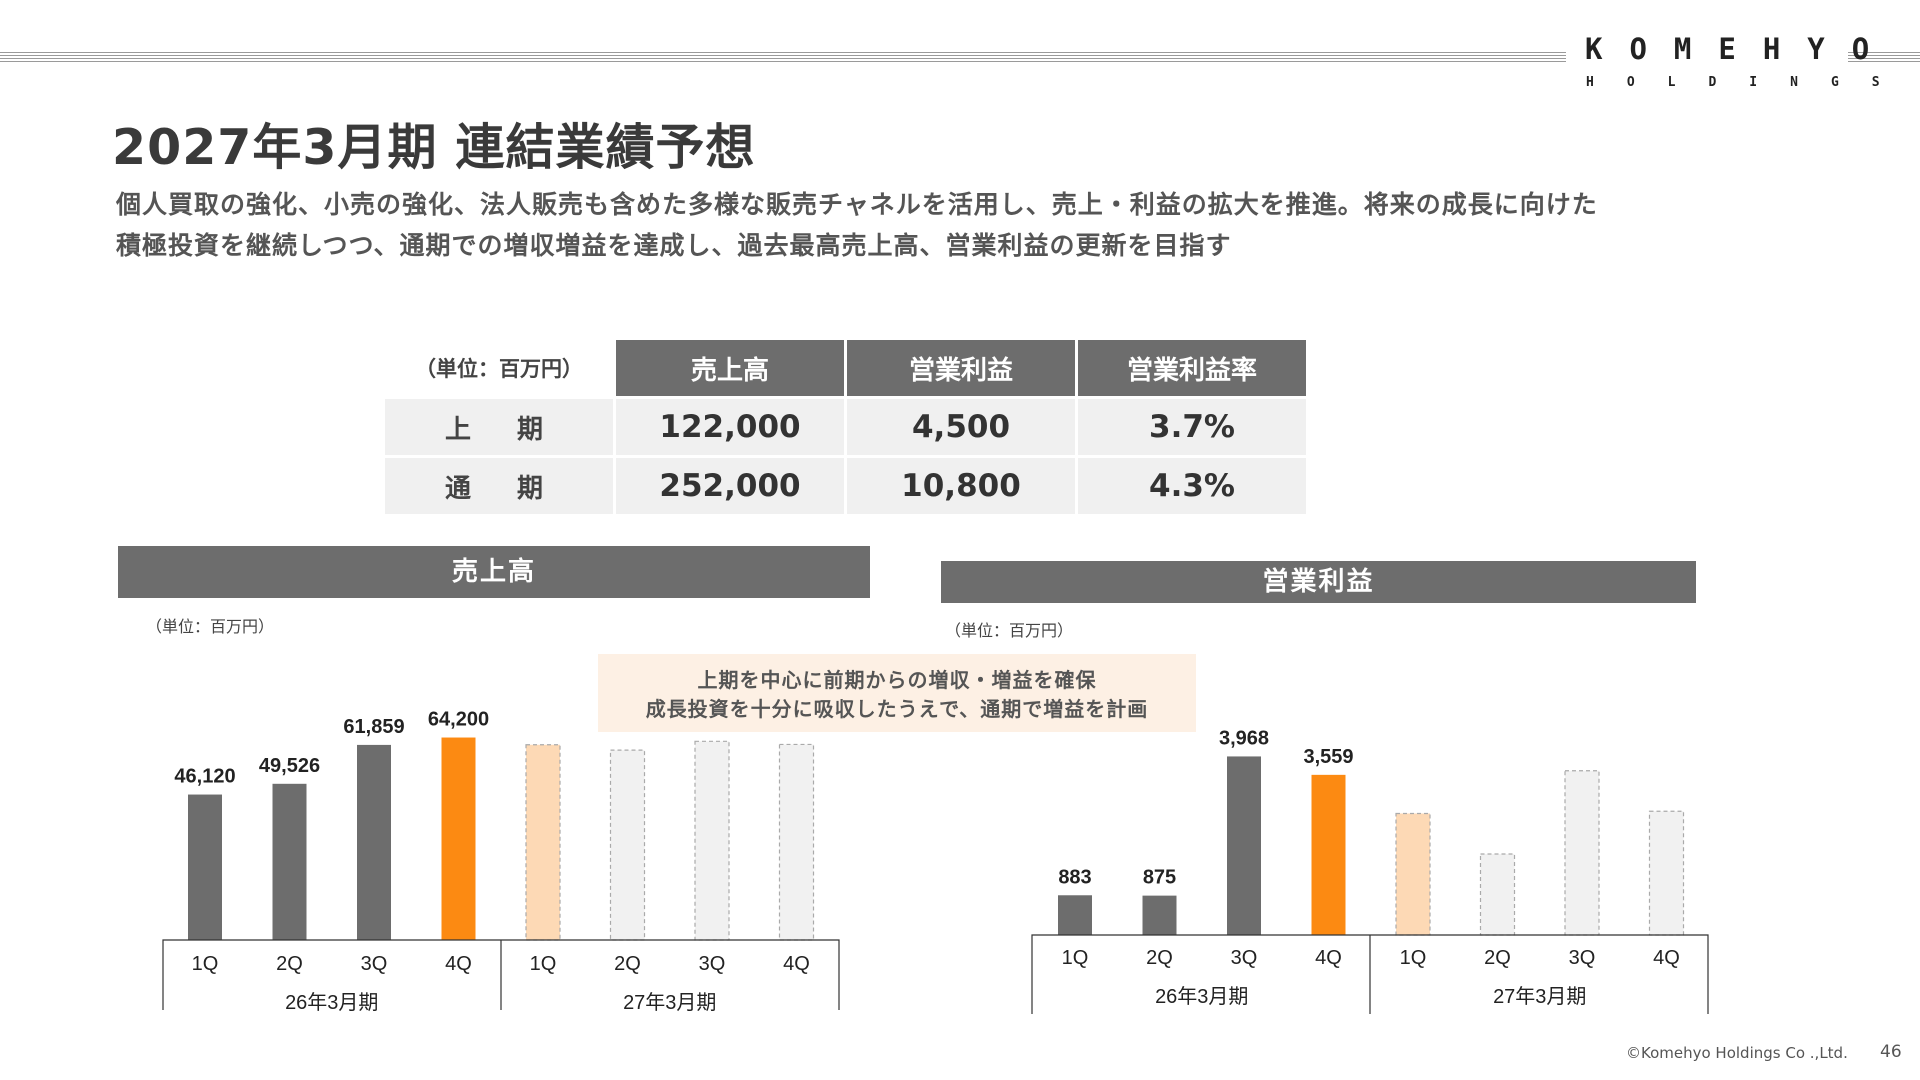 This screenshot has width=1920, height=1080. Describe the element at coordinates (331, 1002) in the screenshot. I see `group-label-0-0: 26年3月期` at that location.